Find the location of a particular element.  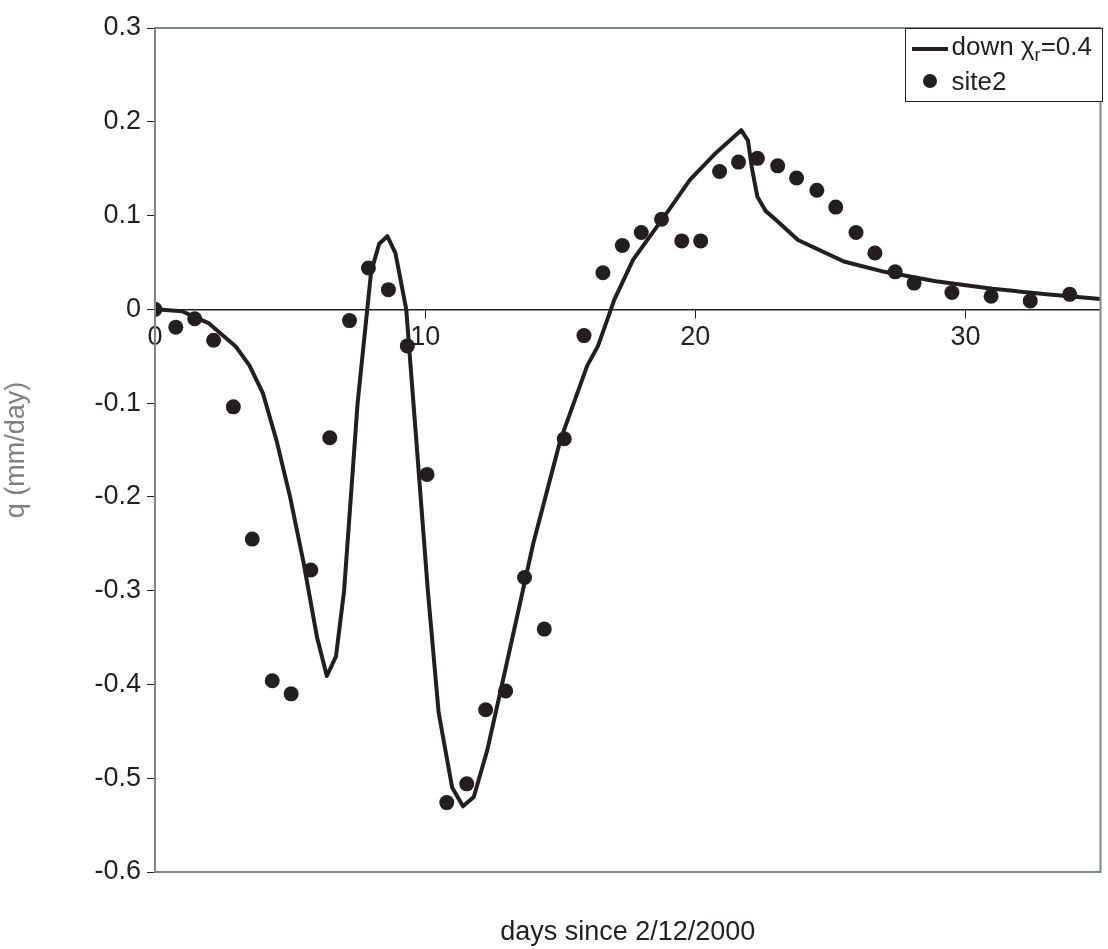

legend-label: site2 is located at coordinates (979, 81).